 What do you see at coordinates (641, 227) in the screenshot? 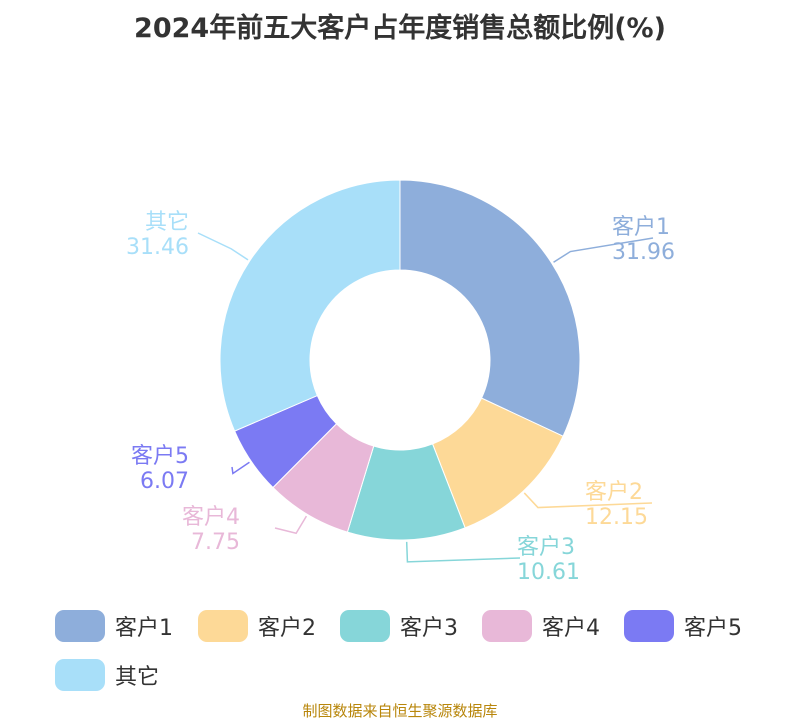
I see `slice-label-name-1: 客户1` at bounding box center [641, 227].